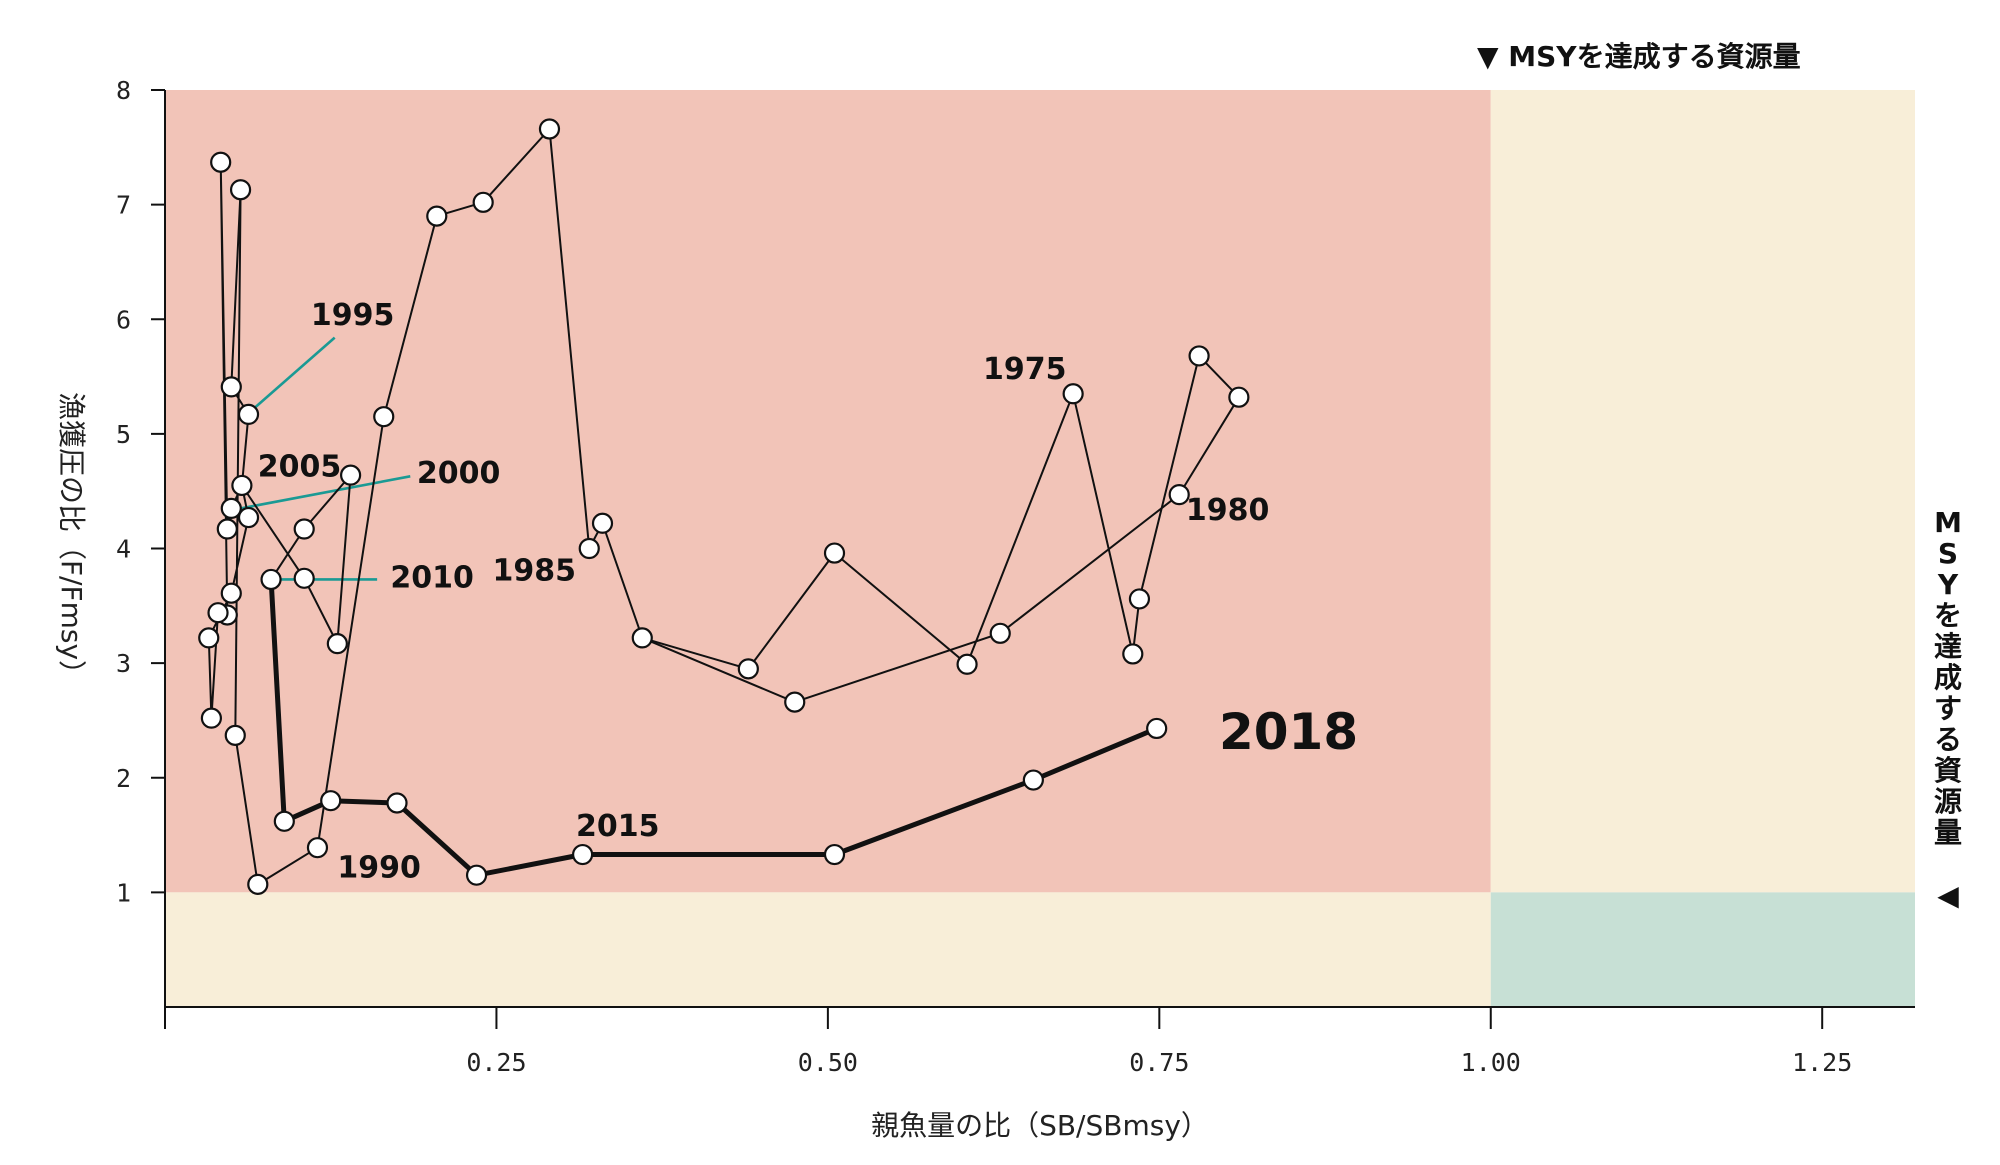 The width and height of the screenshot is (2000, 1165). Describe the element at coordinates (1228, 510) in the screenshot. I see `year-label-1980: 1980` at that location.